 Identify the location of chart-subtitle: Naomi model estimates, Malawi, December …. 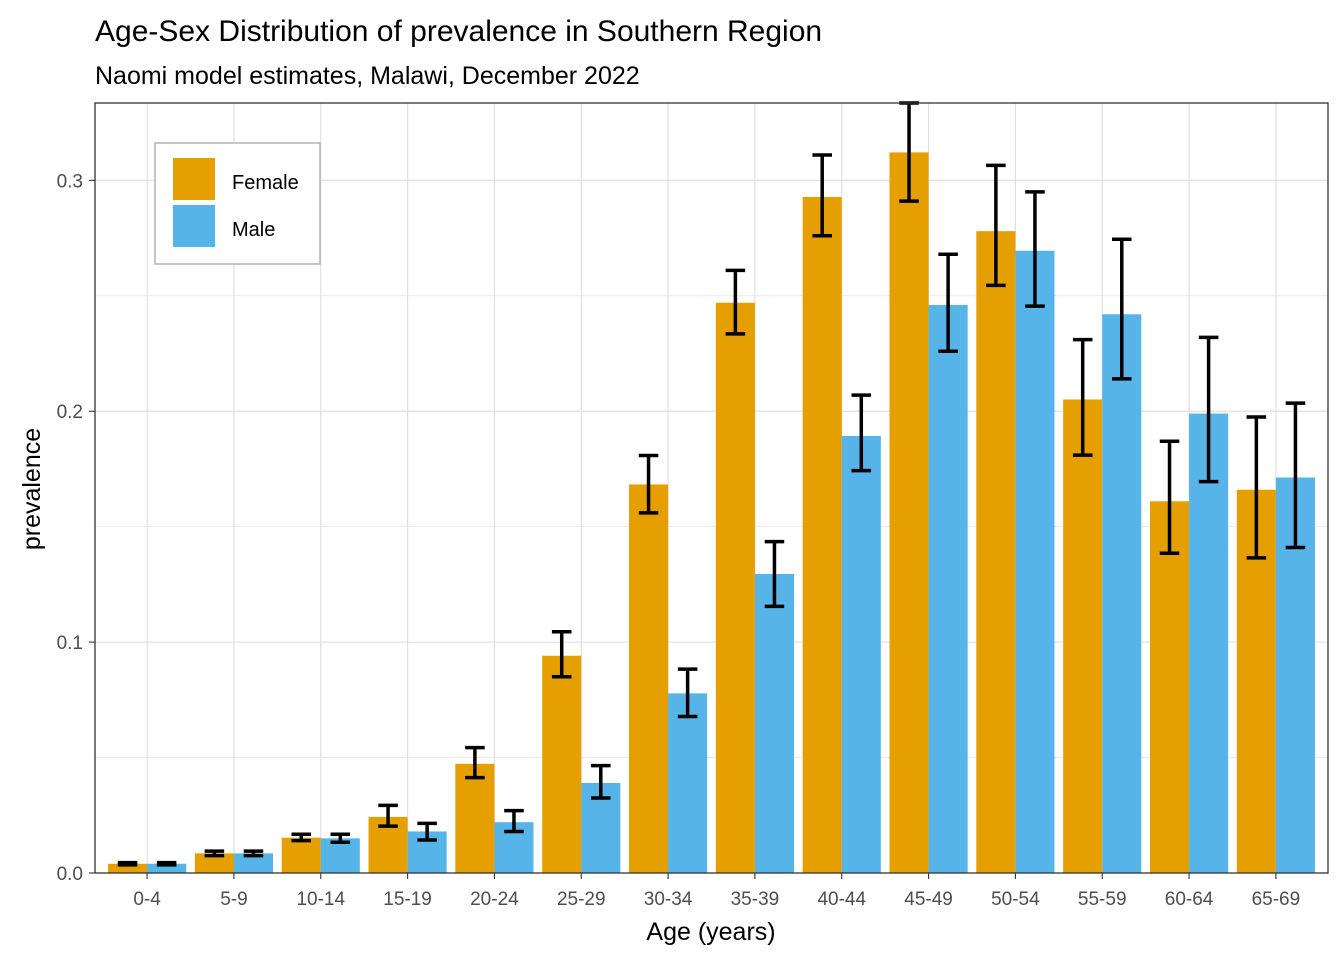
(367, 76).